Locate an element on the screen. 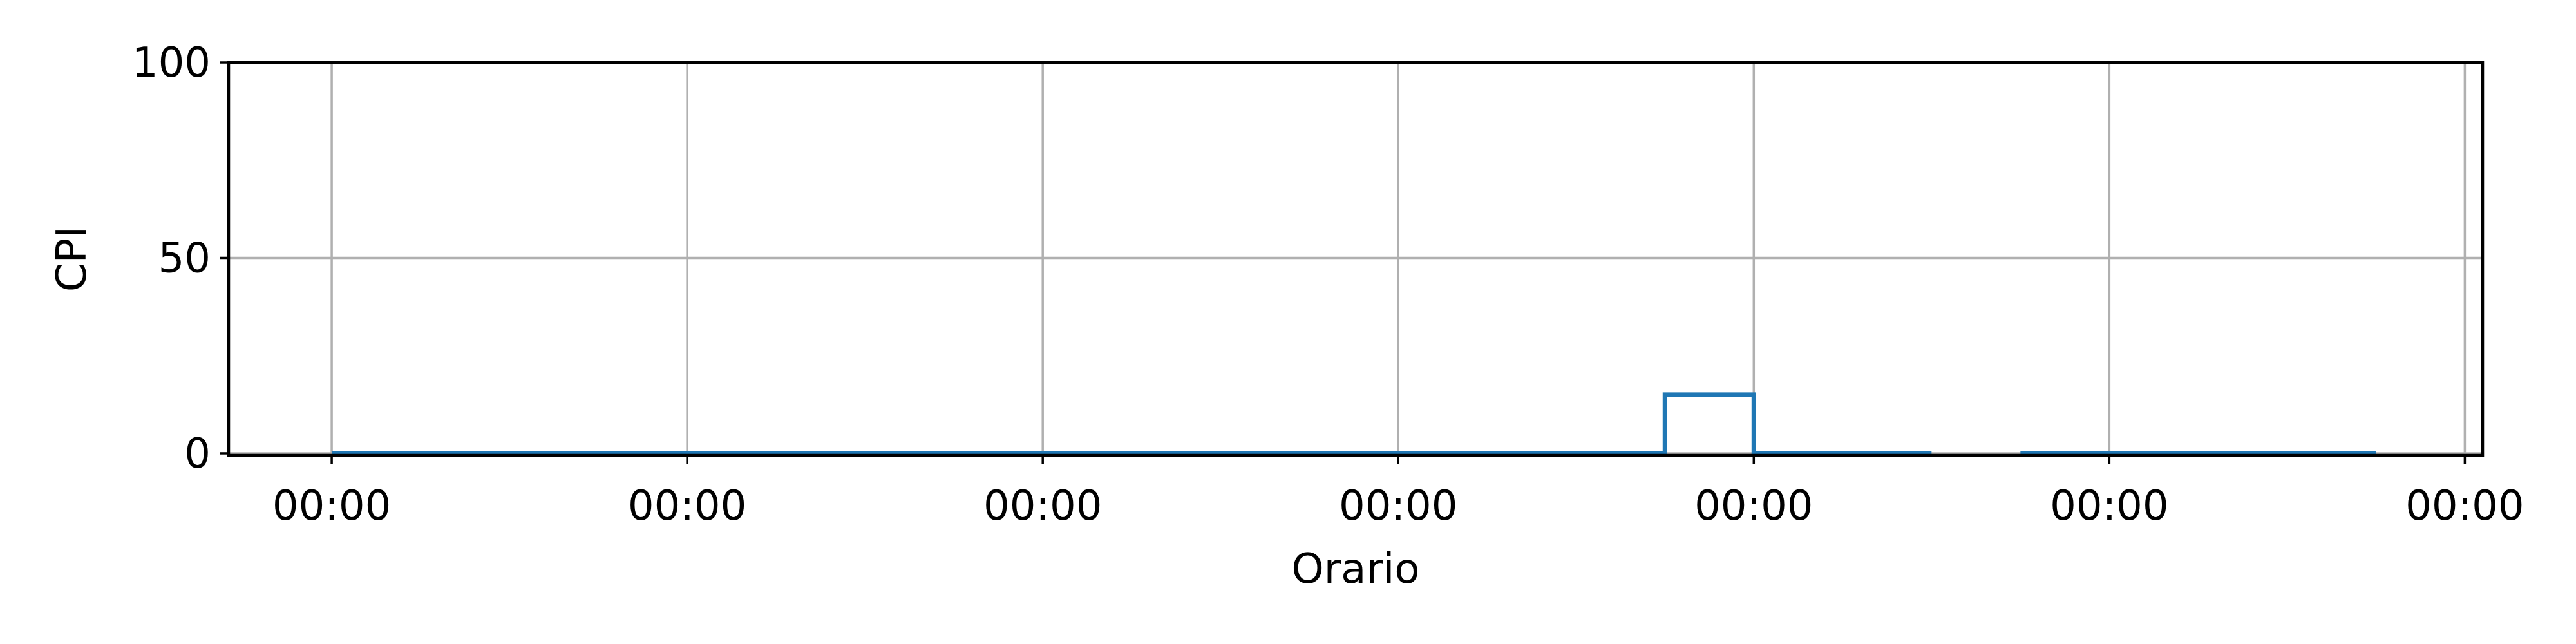 This screenshot has width=2576, height=644. series-lines is located at coordinates (1354, 424).